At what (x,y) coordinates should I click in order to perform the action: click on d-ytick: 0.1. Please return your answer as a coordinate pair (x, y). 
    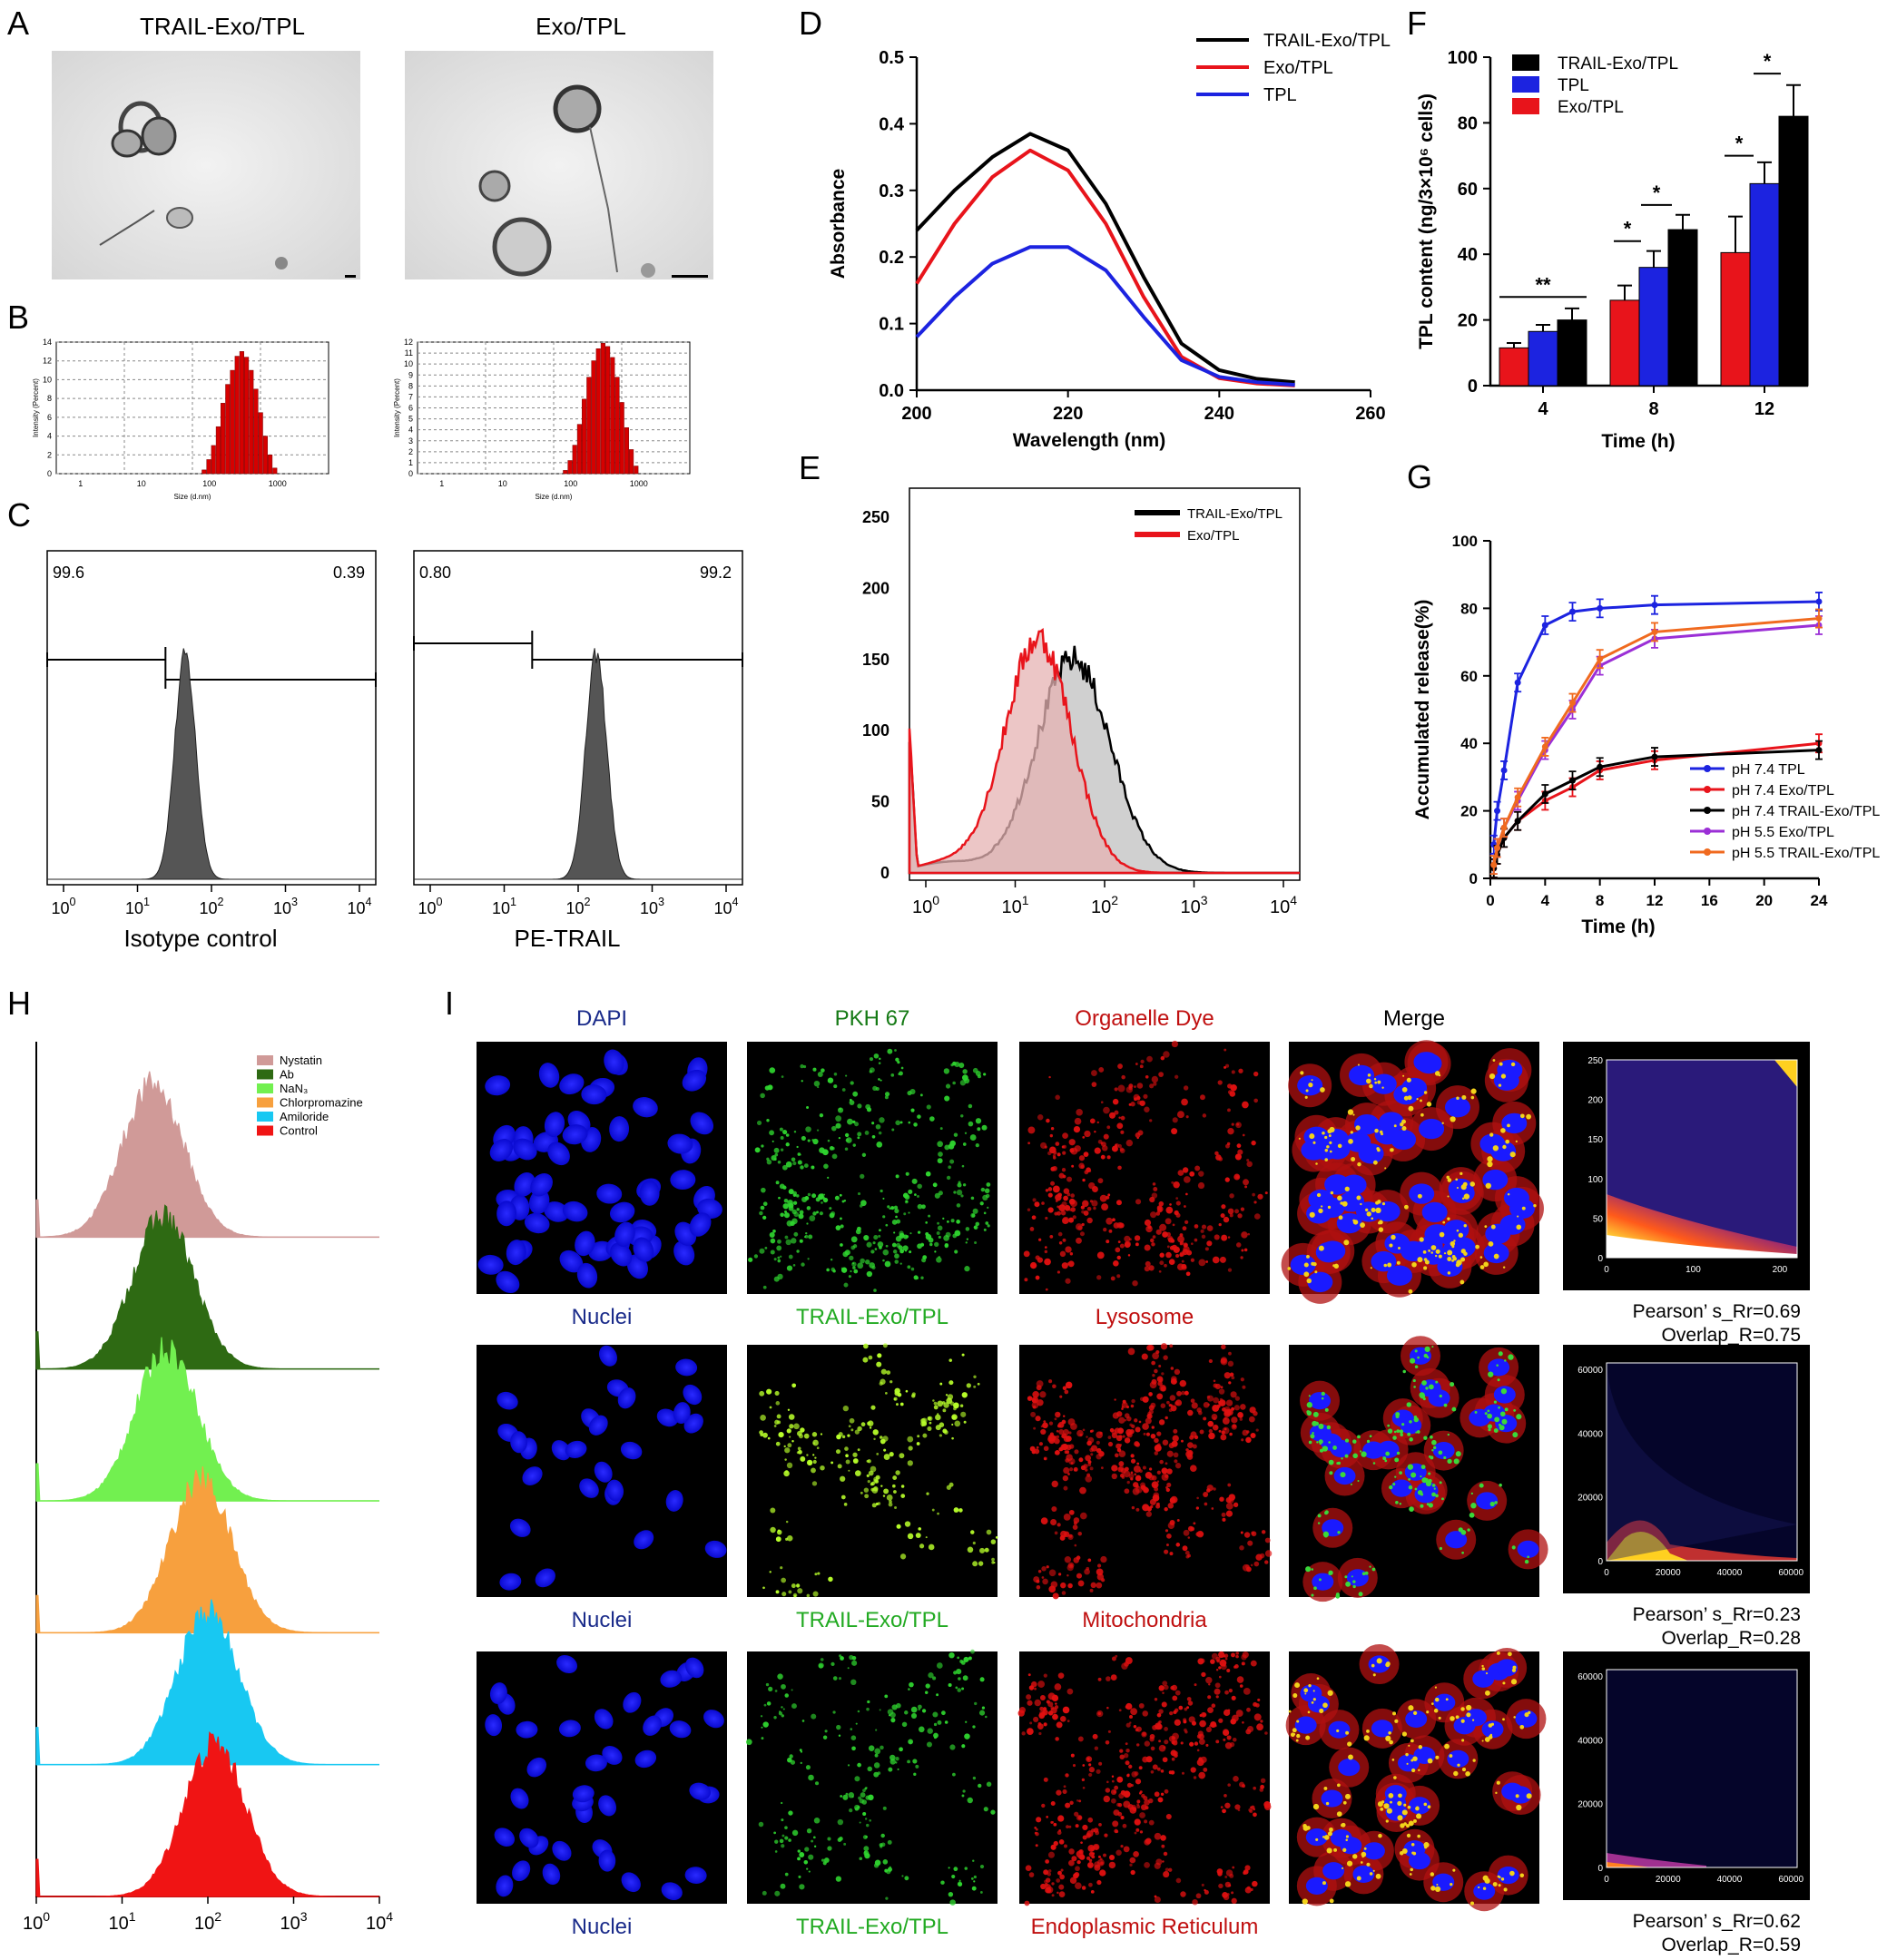
    Looking at the image, I should click on (891, 325).